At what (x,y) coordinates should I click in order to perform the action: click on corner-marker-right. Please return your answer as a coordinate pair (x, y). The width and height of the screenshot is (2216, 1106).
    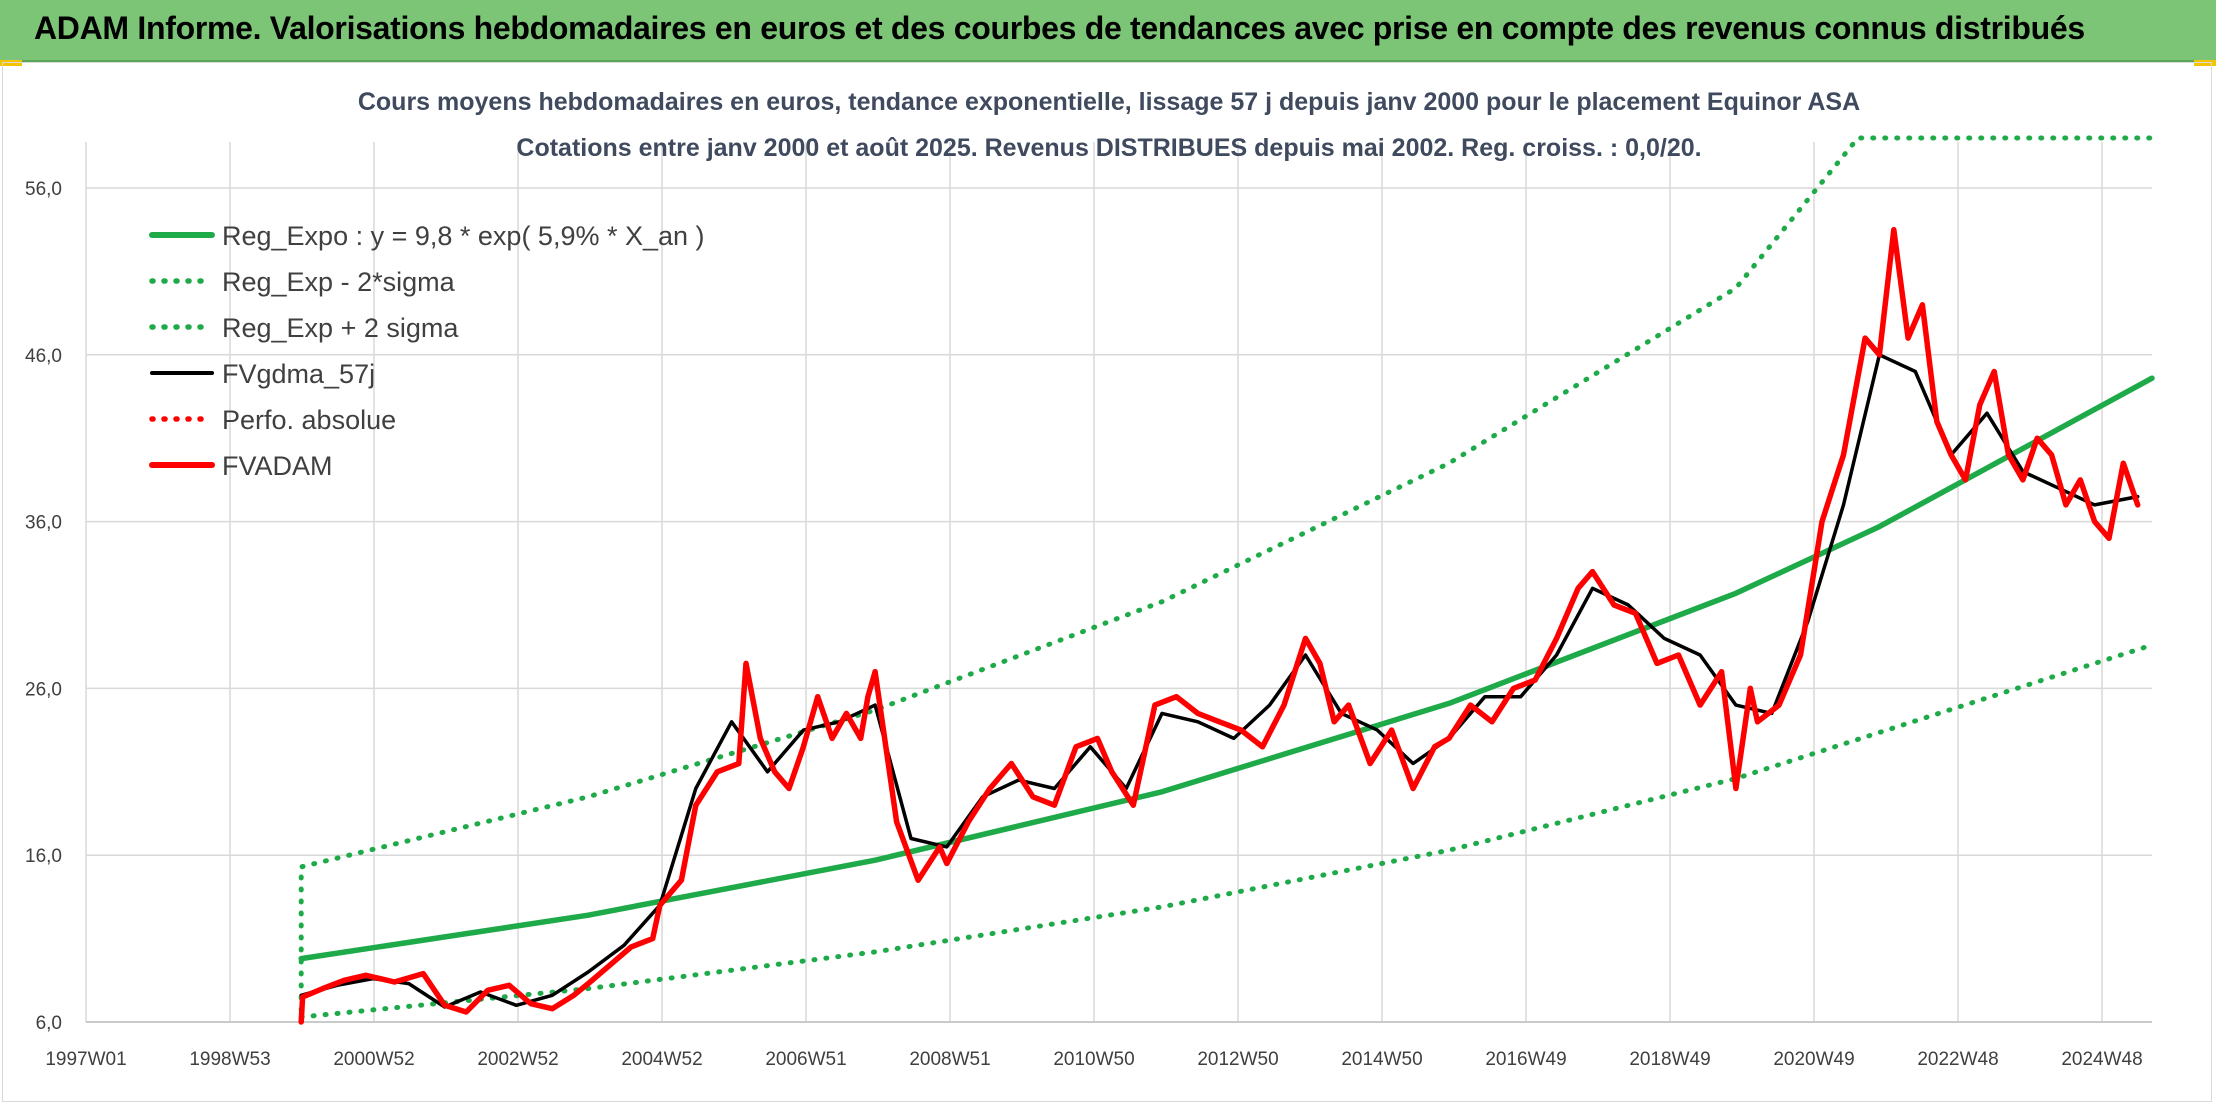
    Looking at the image, I should click on (2205, 63).